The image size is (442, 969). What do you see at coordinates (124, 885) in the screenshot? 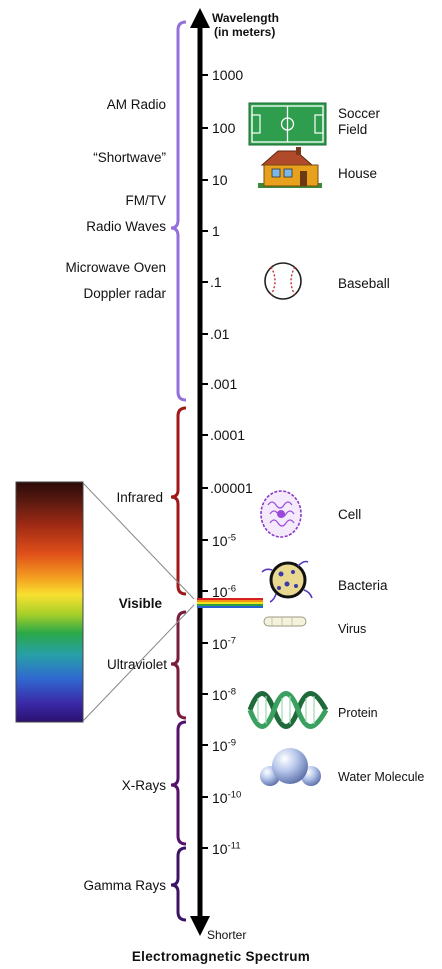
I see `label-gamma-rays: Gamma Rays` at bounding box center [124, 885].